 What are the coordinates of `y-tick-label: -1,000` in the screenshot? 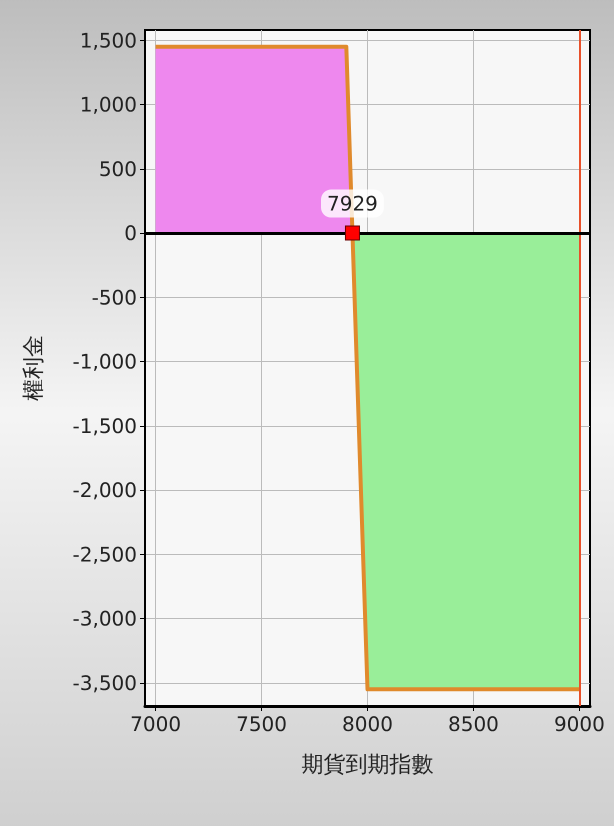 It's located at (104, 362).